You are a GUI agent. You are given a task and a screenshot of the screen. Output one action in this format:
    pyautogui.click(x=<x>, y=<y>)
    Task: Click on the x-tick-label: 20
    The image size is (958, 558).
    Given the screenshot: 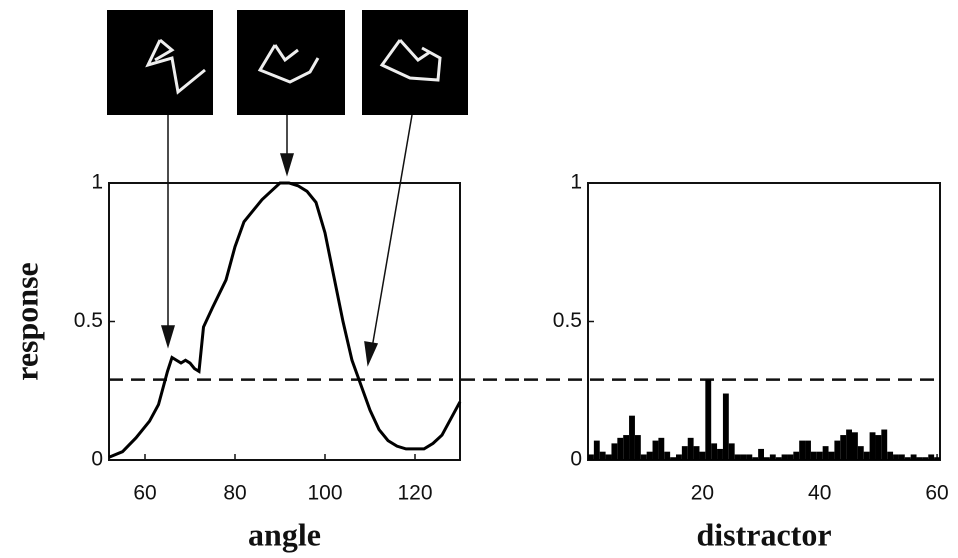 What is the action you would take?
    pyautogui.click(x=702, y=493)
    